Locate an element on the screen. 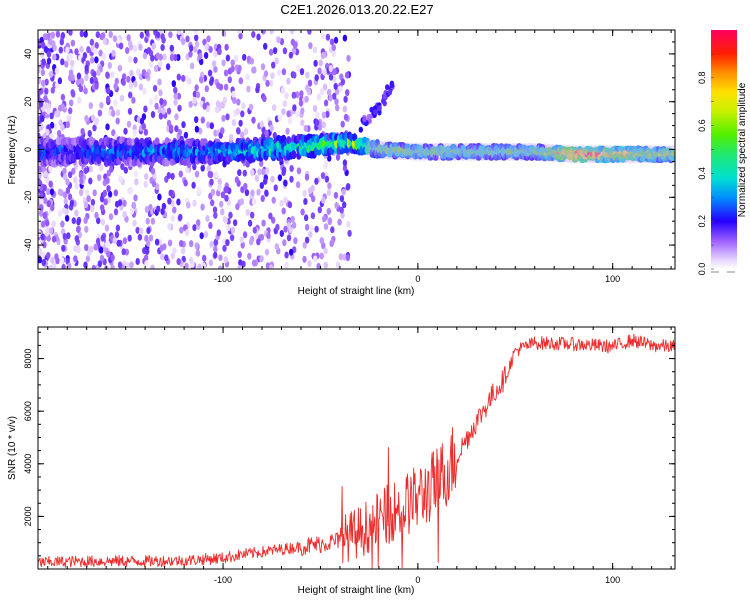  colorbar-tick-label: 0.2 is located at coordinates (702, 221).